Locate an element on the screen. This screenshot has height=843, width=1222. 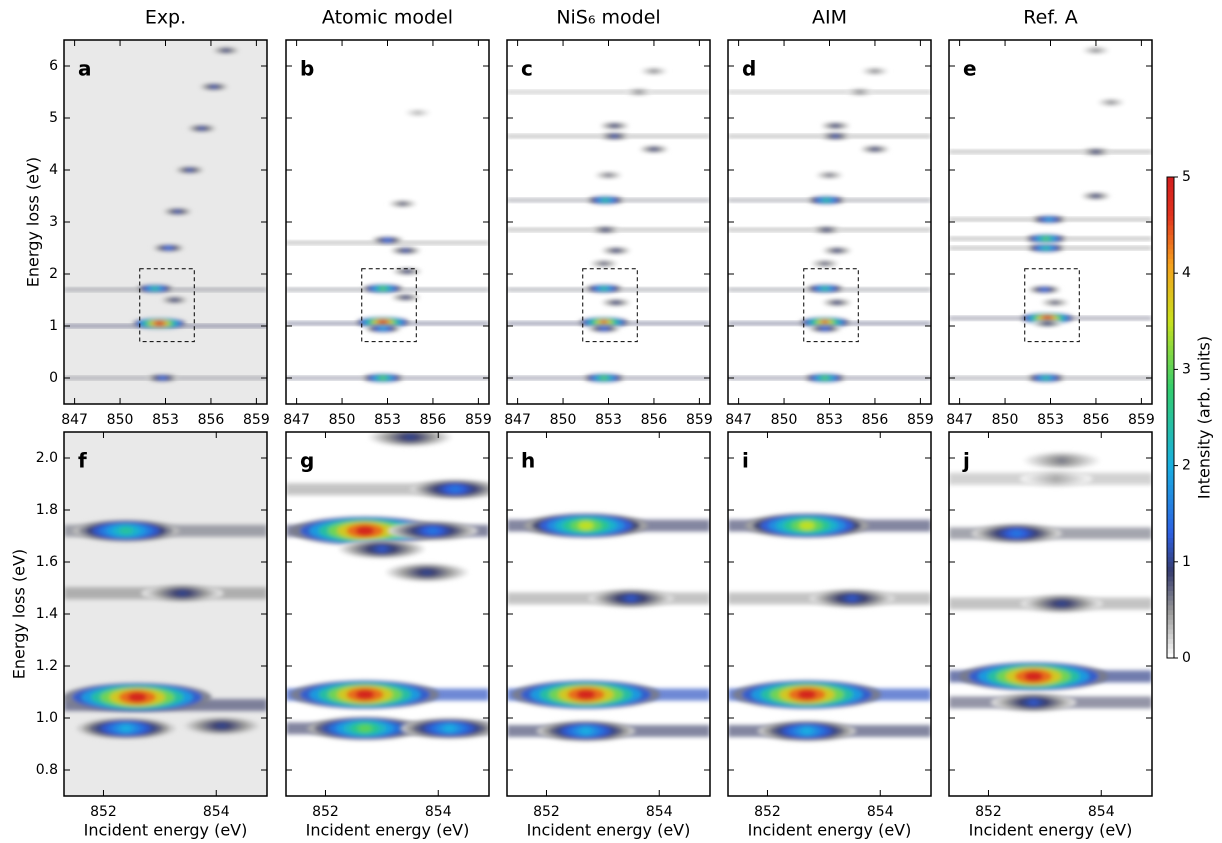
colorbar-tick-label: 1 is located at coordinates (1186, 562).